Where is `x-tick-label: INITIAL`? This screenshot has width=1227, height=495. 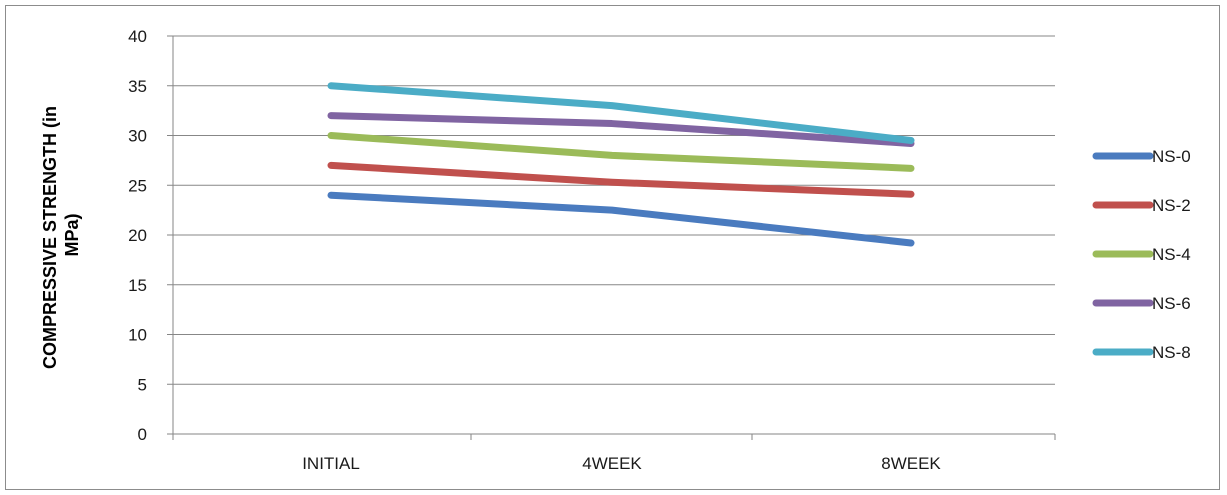
x-tick-label: INITIAL is located at coordinates (331, 463).